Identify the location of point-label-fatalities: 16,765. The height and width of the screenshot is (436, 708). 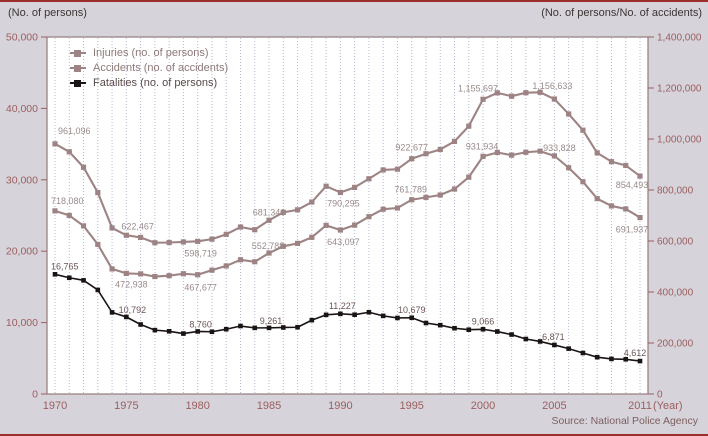
(65, 266).